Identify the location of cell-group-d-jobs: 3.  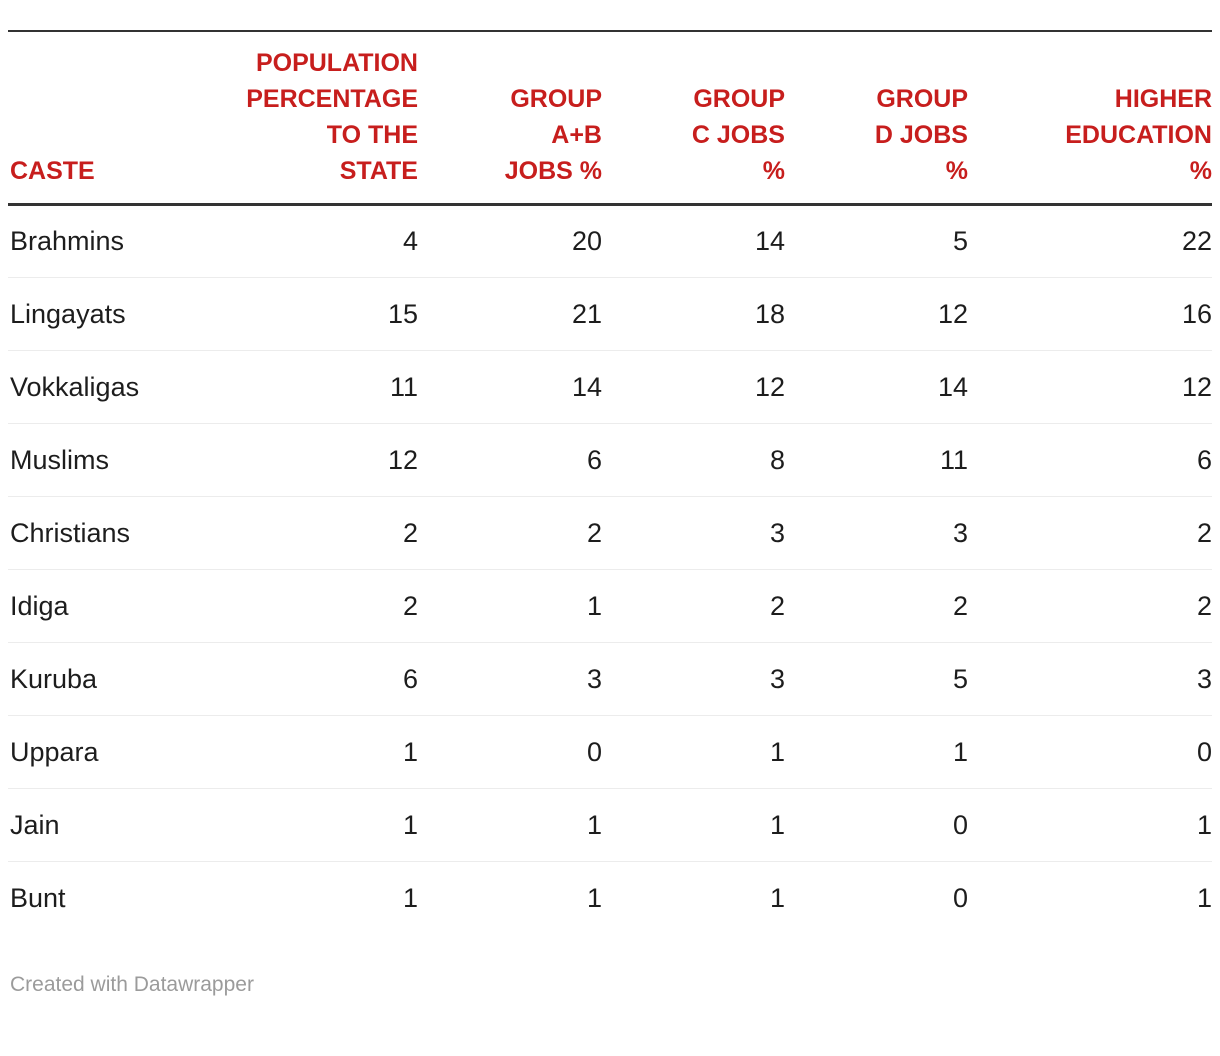
(876, 533).